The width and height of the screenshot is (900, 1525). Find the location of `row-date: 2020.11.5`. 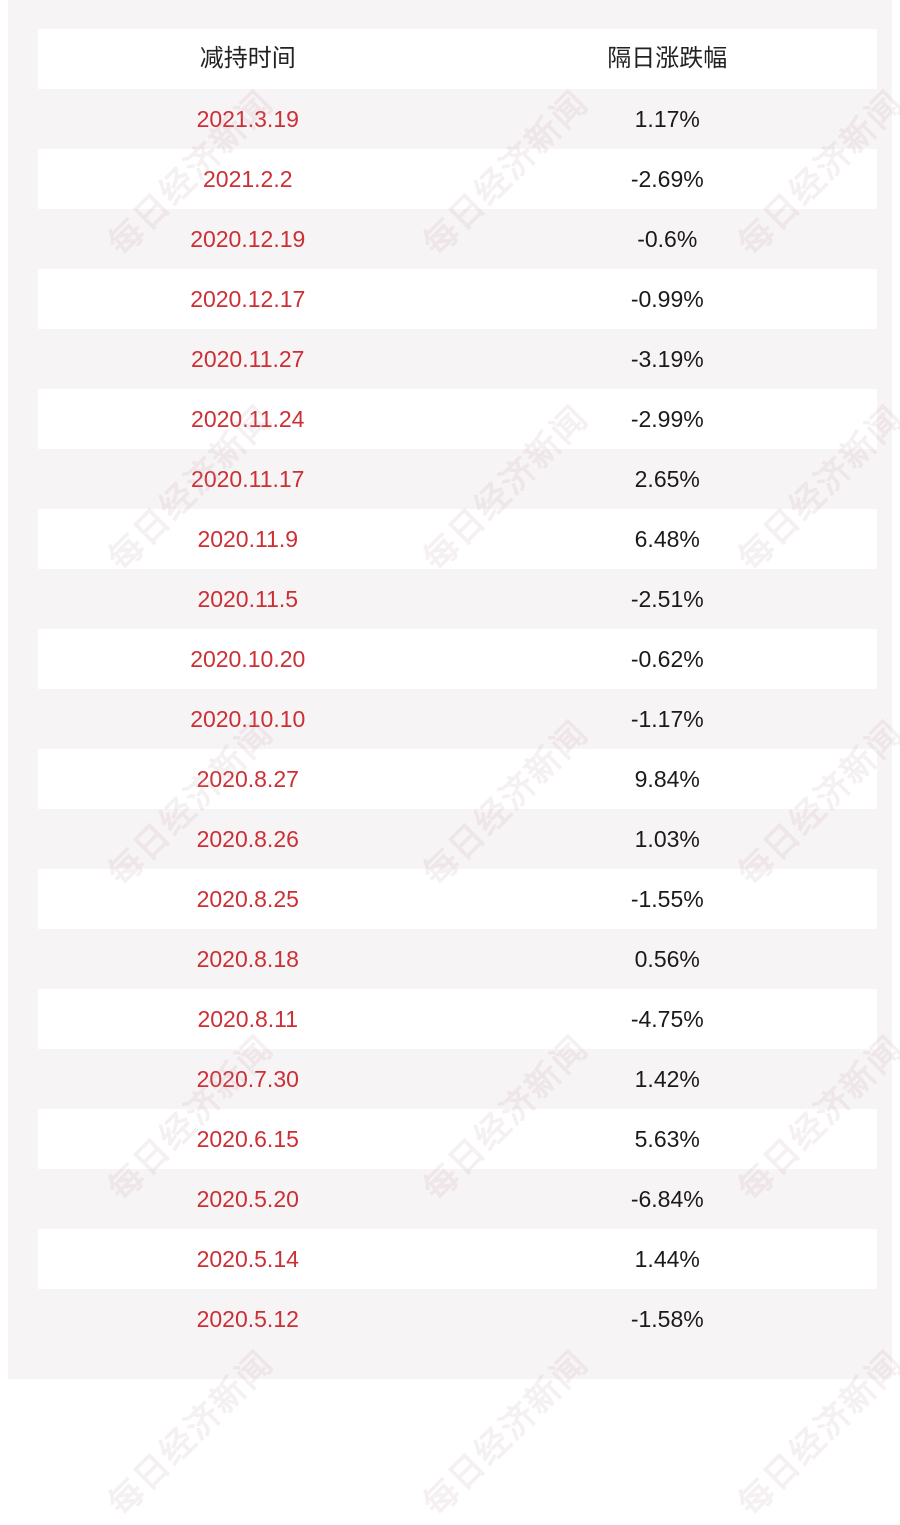

row-date: 2020.11.5 is located at coordinates (248, 599).